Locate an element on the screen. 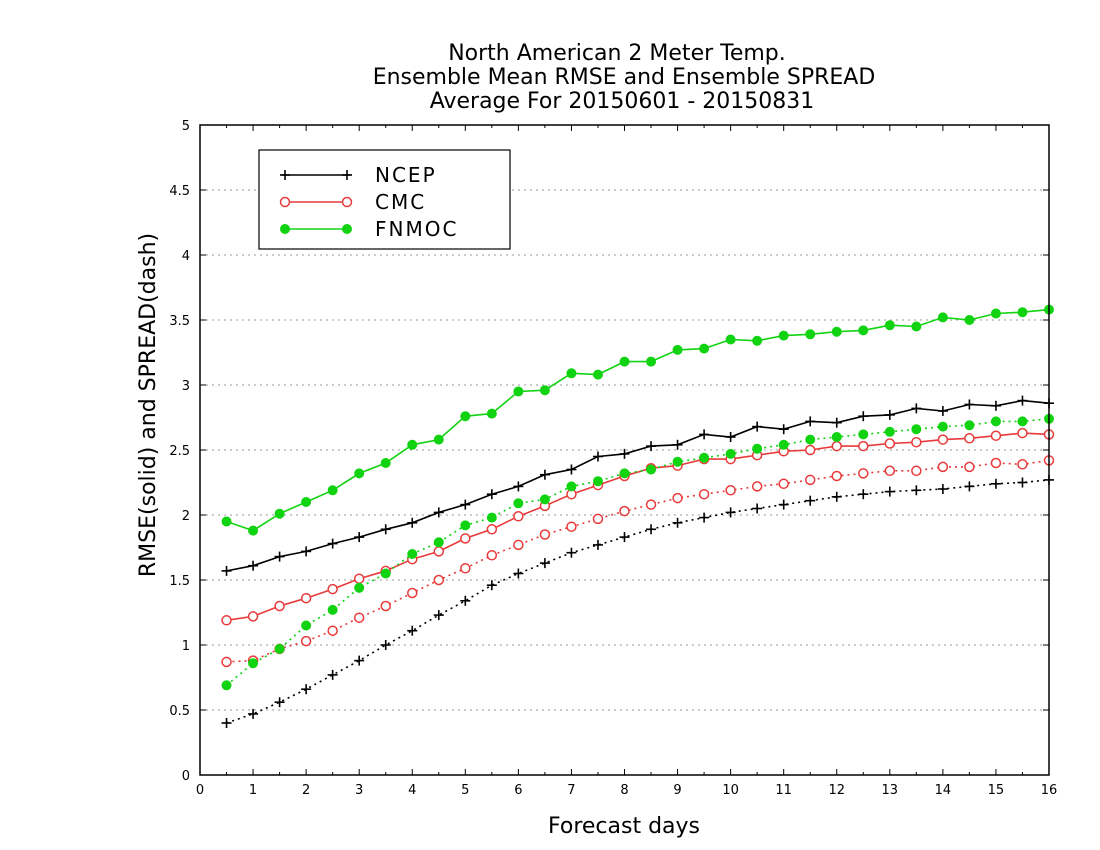 This screenshot has width=1100, height=850. x-tick-label: 0 is located at coordinates (200, 790).